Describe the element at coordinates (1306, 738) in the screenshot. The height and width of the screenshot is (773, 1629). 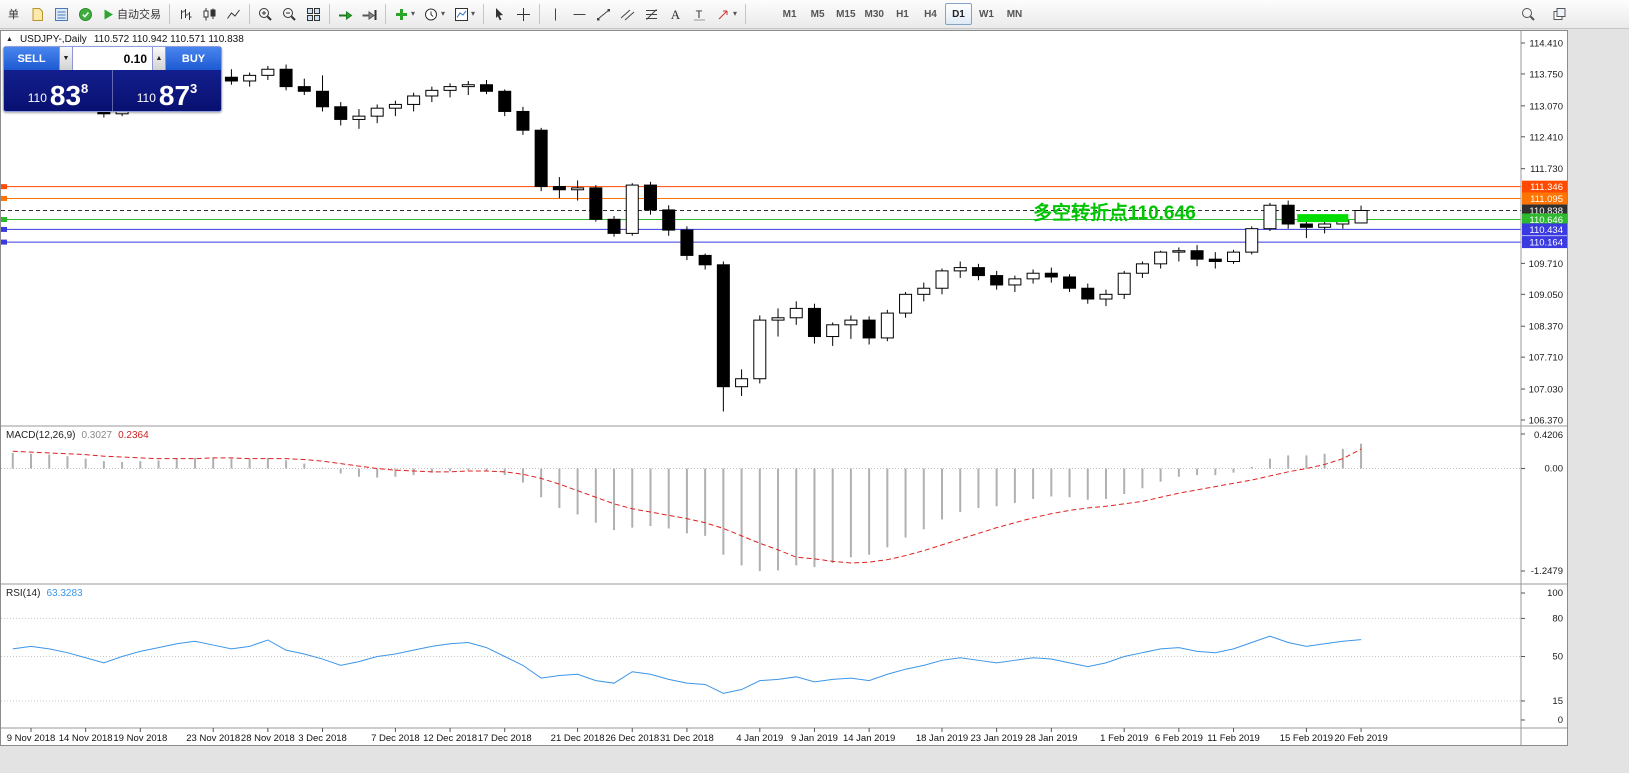
I see `svg-text: 15 Feb 2019` at that location.